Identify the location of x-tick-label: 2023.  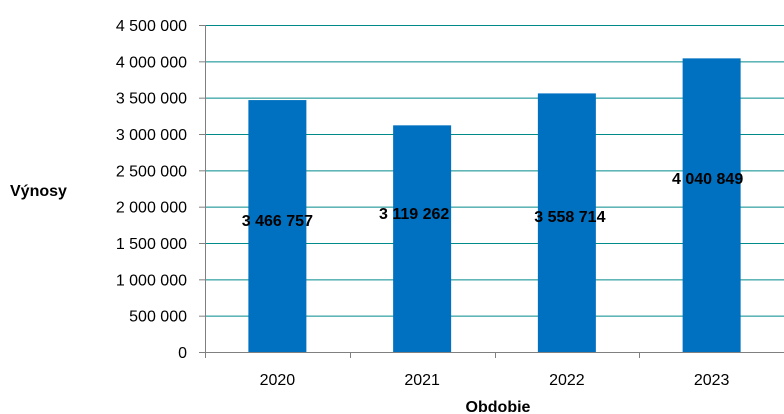
(712, 380).